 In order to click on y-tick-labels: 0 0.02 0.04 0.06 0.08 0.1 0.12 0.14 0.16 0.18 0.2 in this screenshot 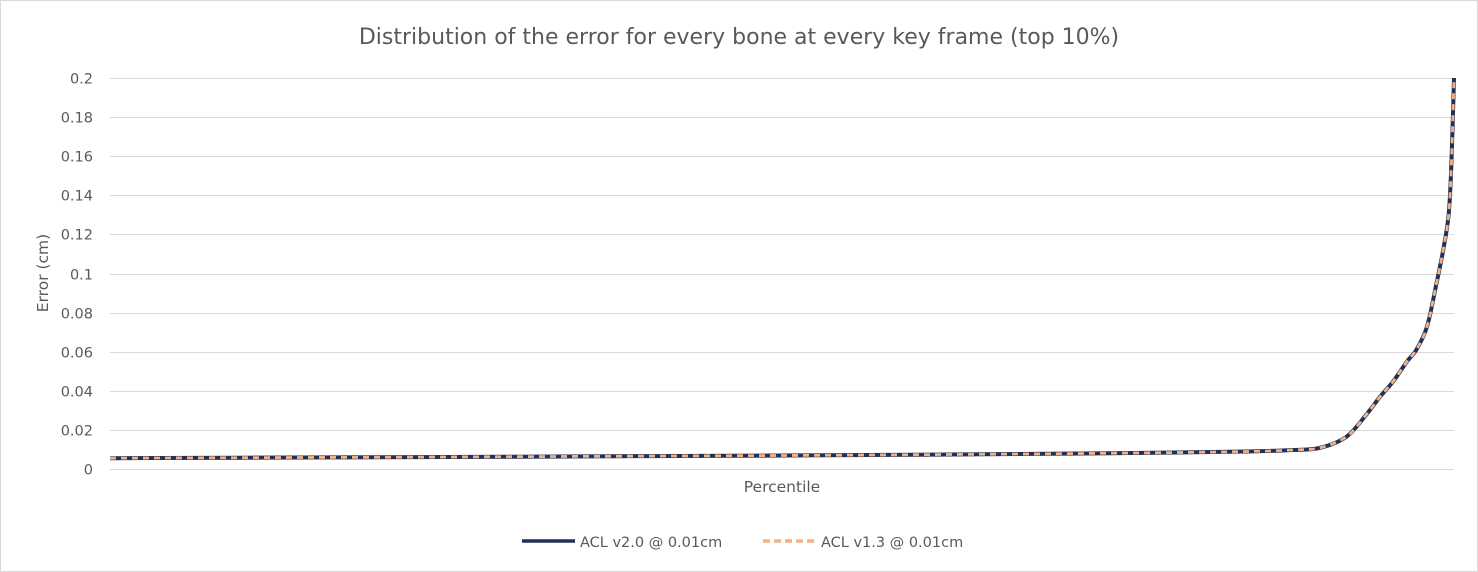, I will do `click(77, 275)`.